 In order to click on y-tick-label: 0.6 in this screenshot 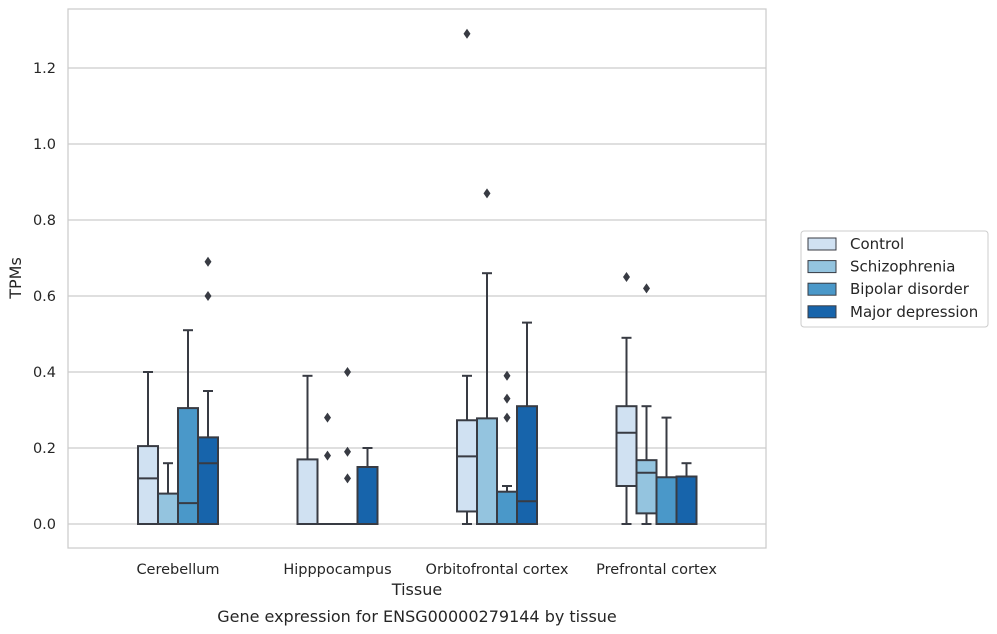, I will do `click(44, 297)`.